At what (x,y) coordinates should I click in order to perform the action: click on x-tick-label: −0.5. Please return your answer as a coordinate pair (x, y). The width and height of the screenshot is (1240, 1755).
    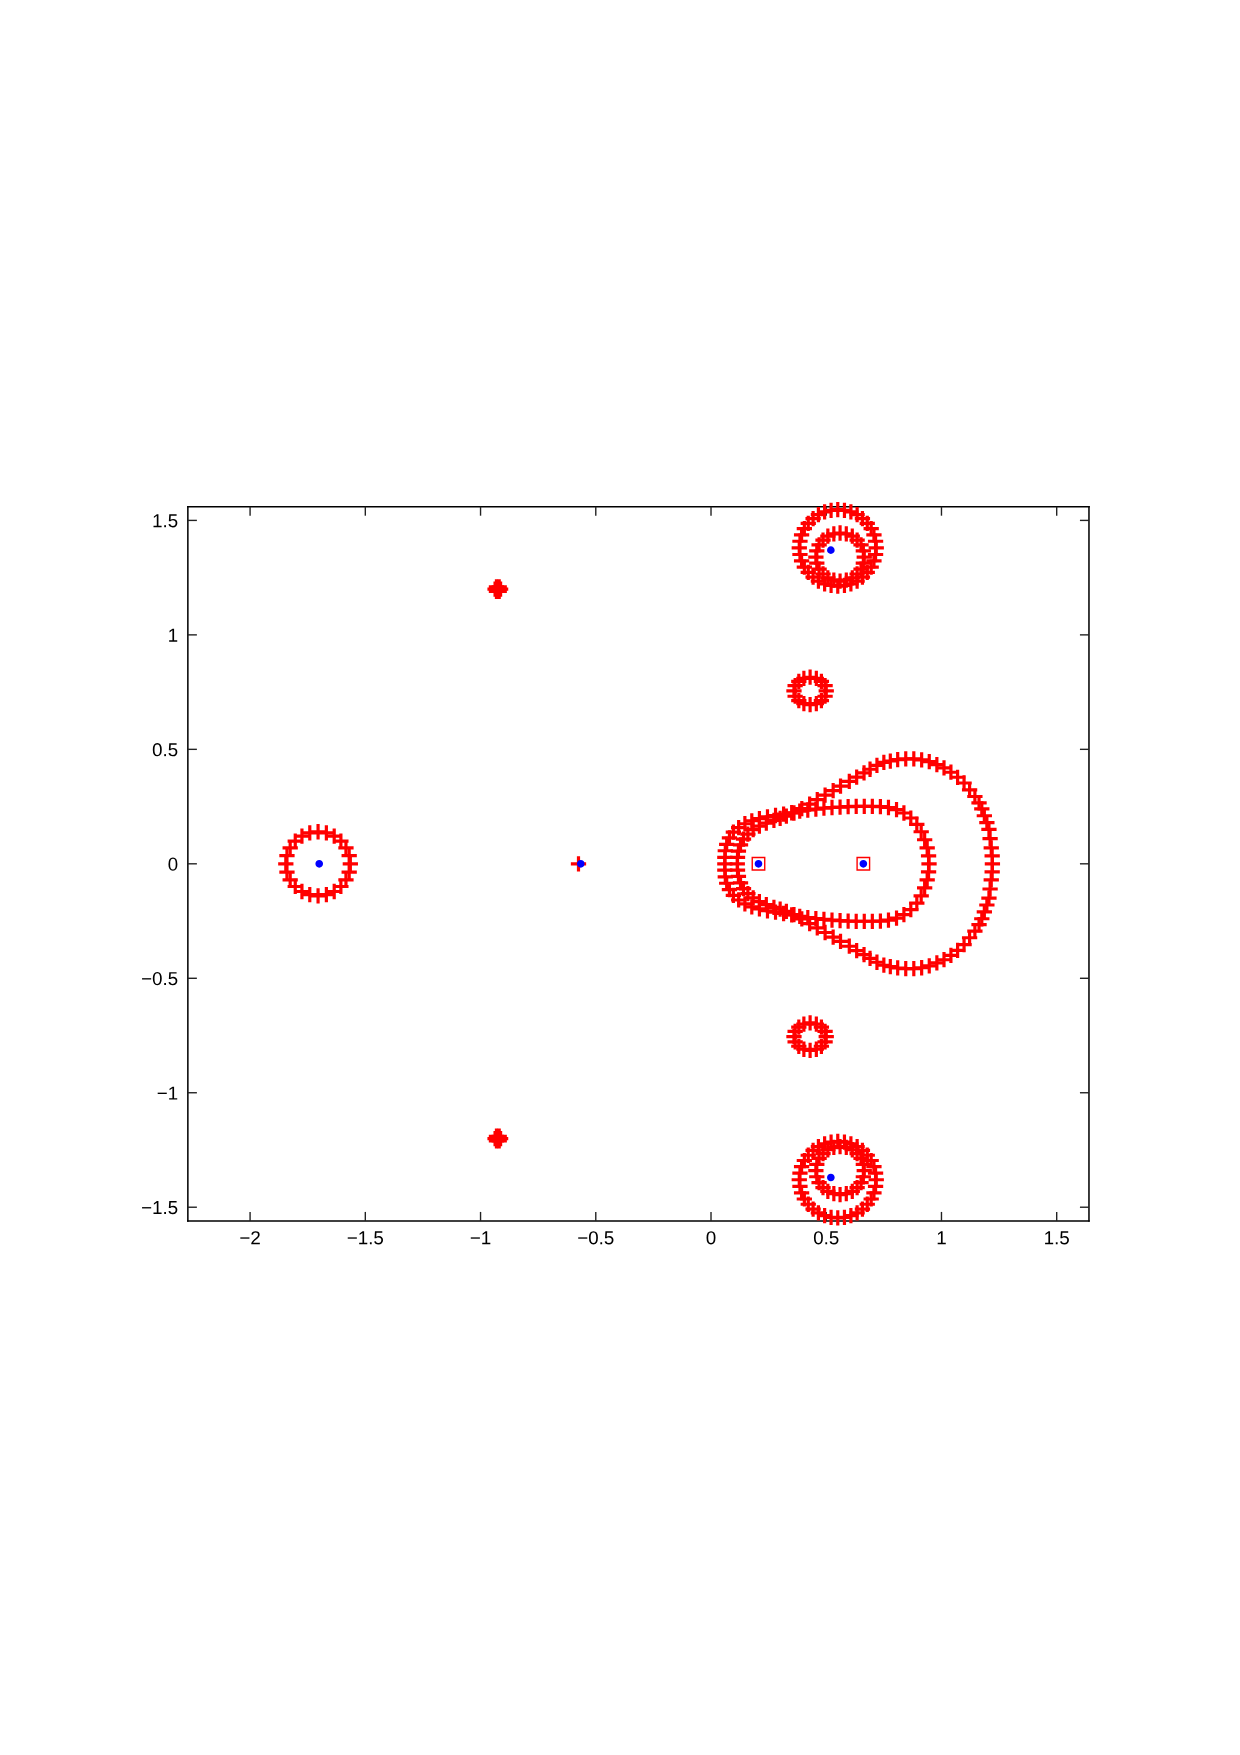
    Looking at the image, I should click on (596, 1238).